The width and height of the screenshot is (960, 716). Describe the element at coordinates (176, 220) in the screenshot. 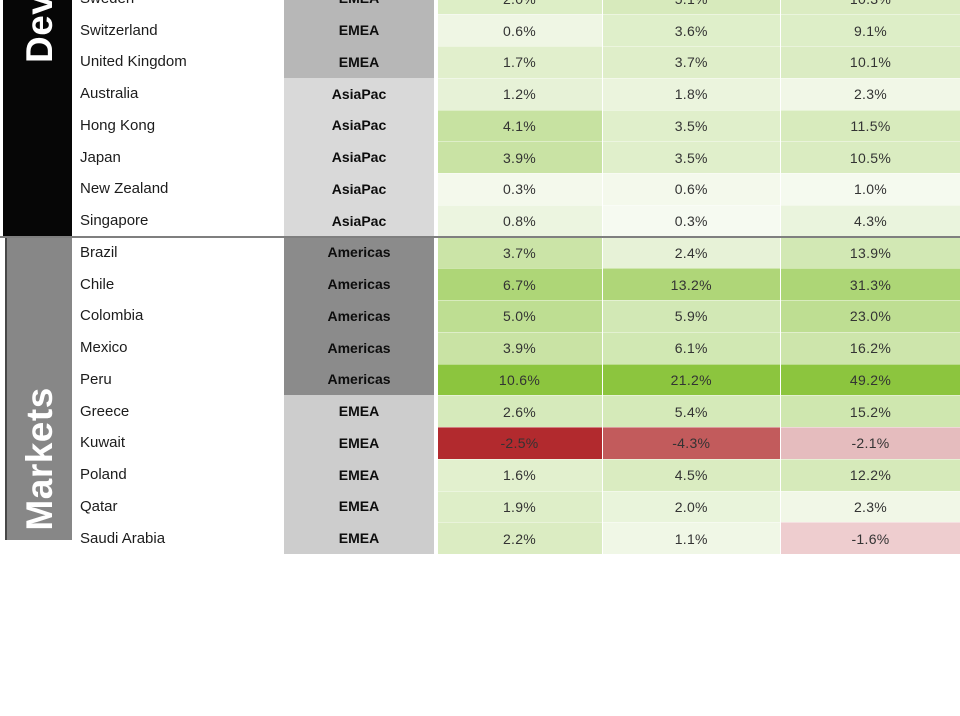

I see `country-cell: Singapore` at that location.